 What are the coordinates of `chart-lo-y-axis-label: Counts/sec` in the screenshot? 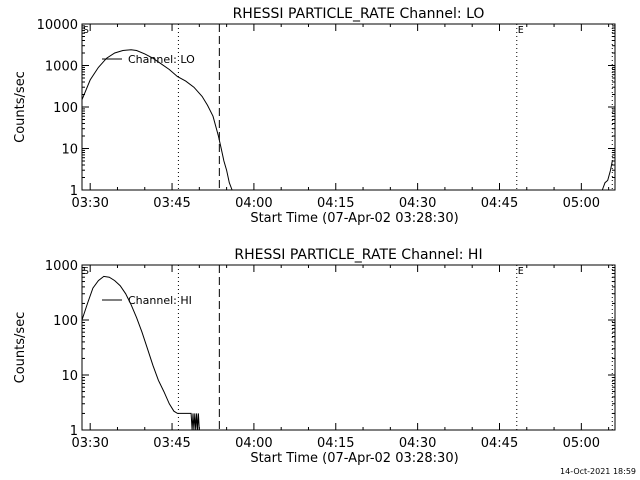 It's located at (20, 107).